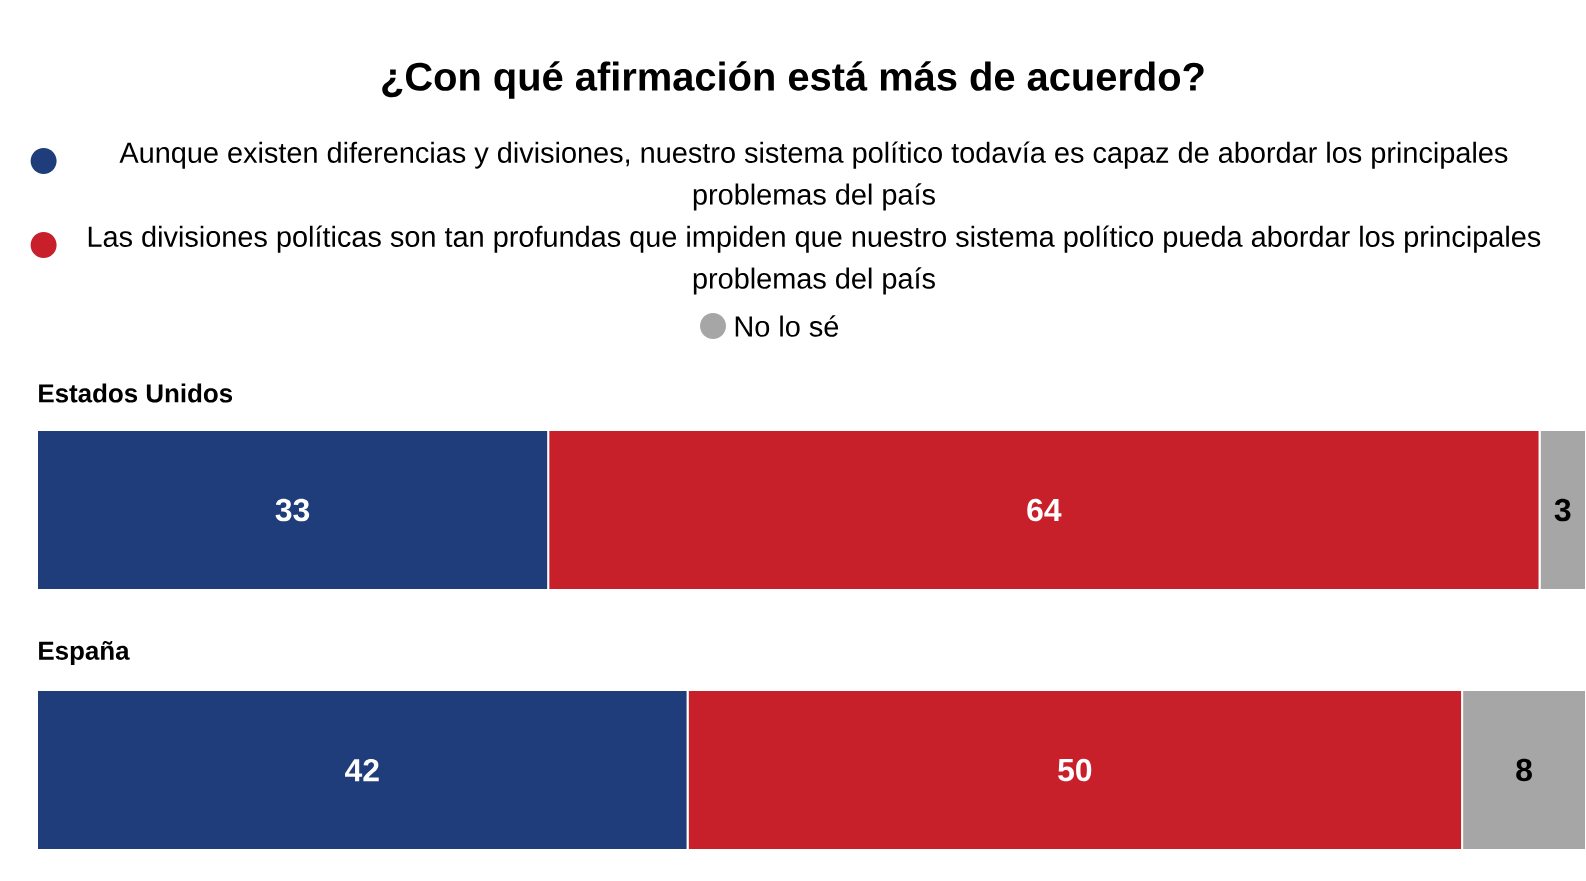 The height and width of the screenshot is (881, 1586). What do you see at coordinates (84, 653) in the screenshot?
I see `y-tick-label: España` at bounding box center [84, 653].